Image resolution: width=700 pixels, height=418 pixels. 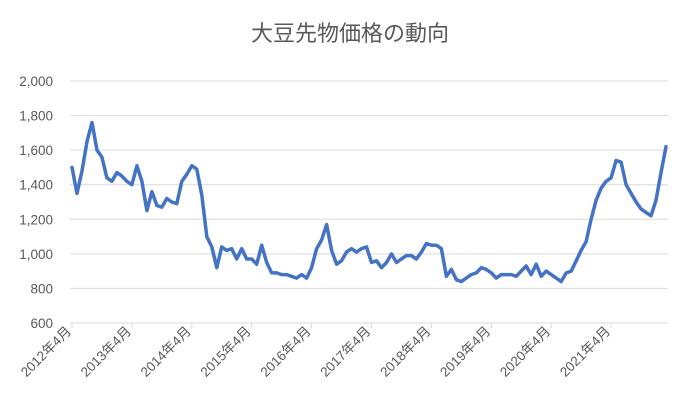 I want to click on x-tick-label: 2019年4月, so click(x=465, y=352).